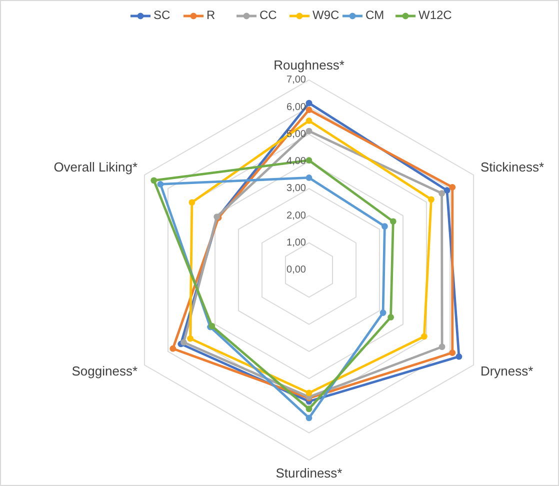 This screenshot has height=486, width=559. What do you see at coordinates (296, 216) in the screenshot?
I see `y-tick-label: 2,00` at bounding box center [296, 216].